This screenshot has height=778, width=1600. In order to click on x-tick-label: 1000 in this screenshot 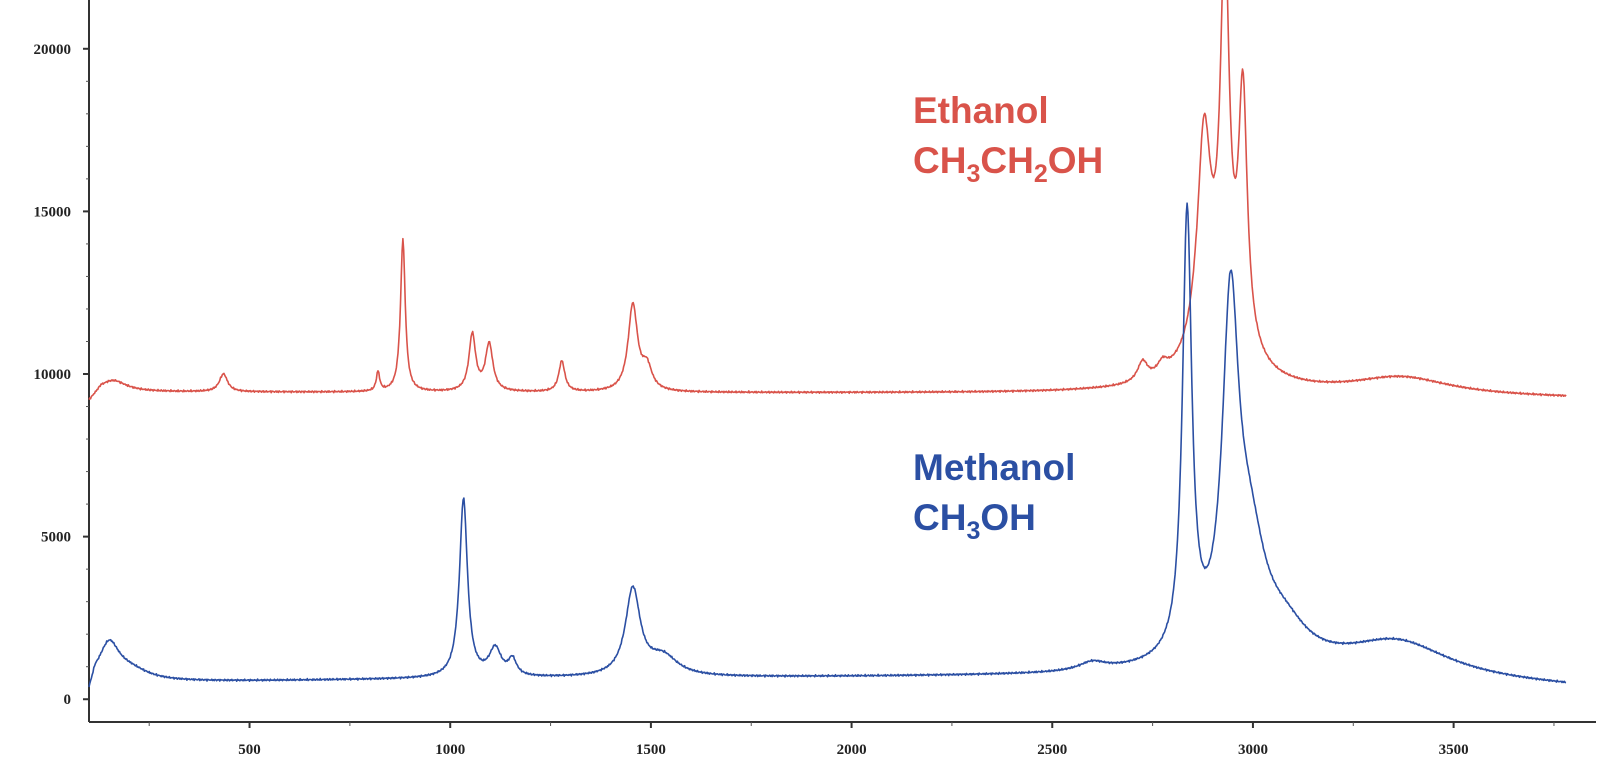, I will do `click(450, 750)`.